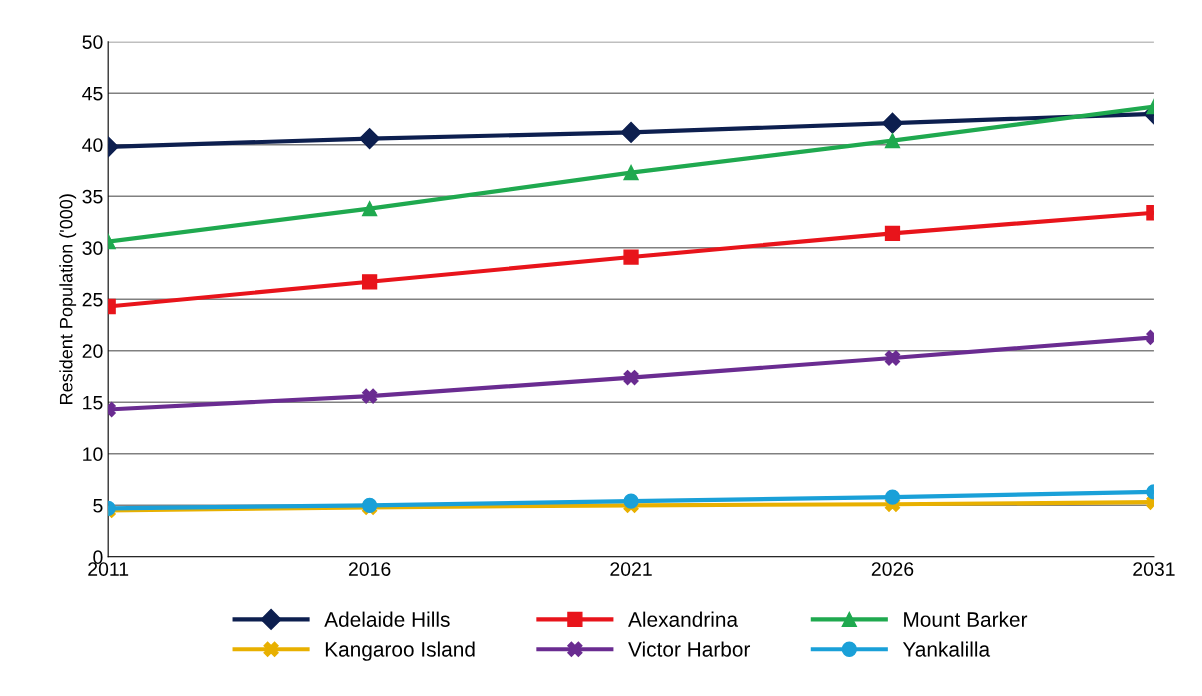 This screenshot has height=696, width=1202. I want to click on y-axis-title: Resident Population ('000), so click(68, 299).